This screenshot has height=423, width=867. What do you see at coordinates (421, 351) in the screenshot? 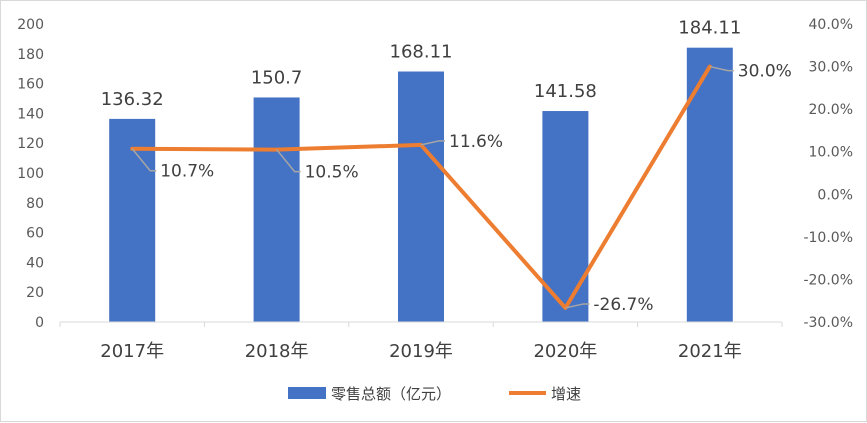
I see `category-label: 2019年` at bounding box center [421, 351].